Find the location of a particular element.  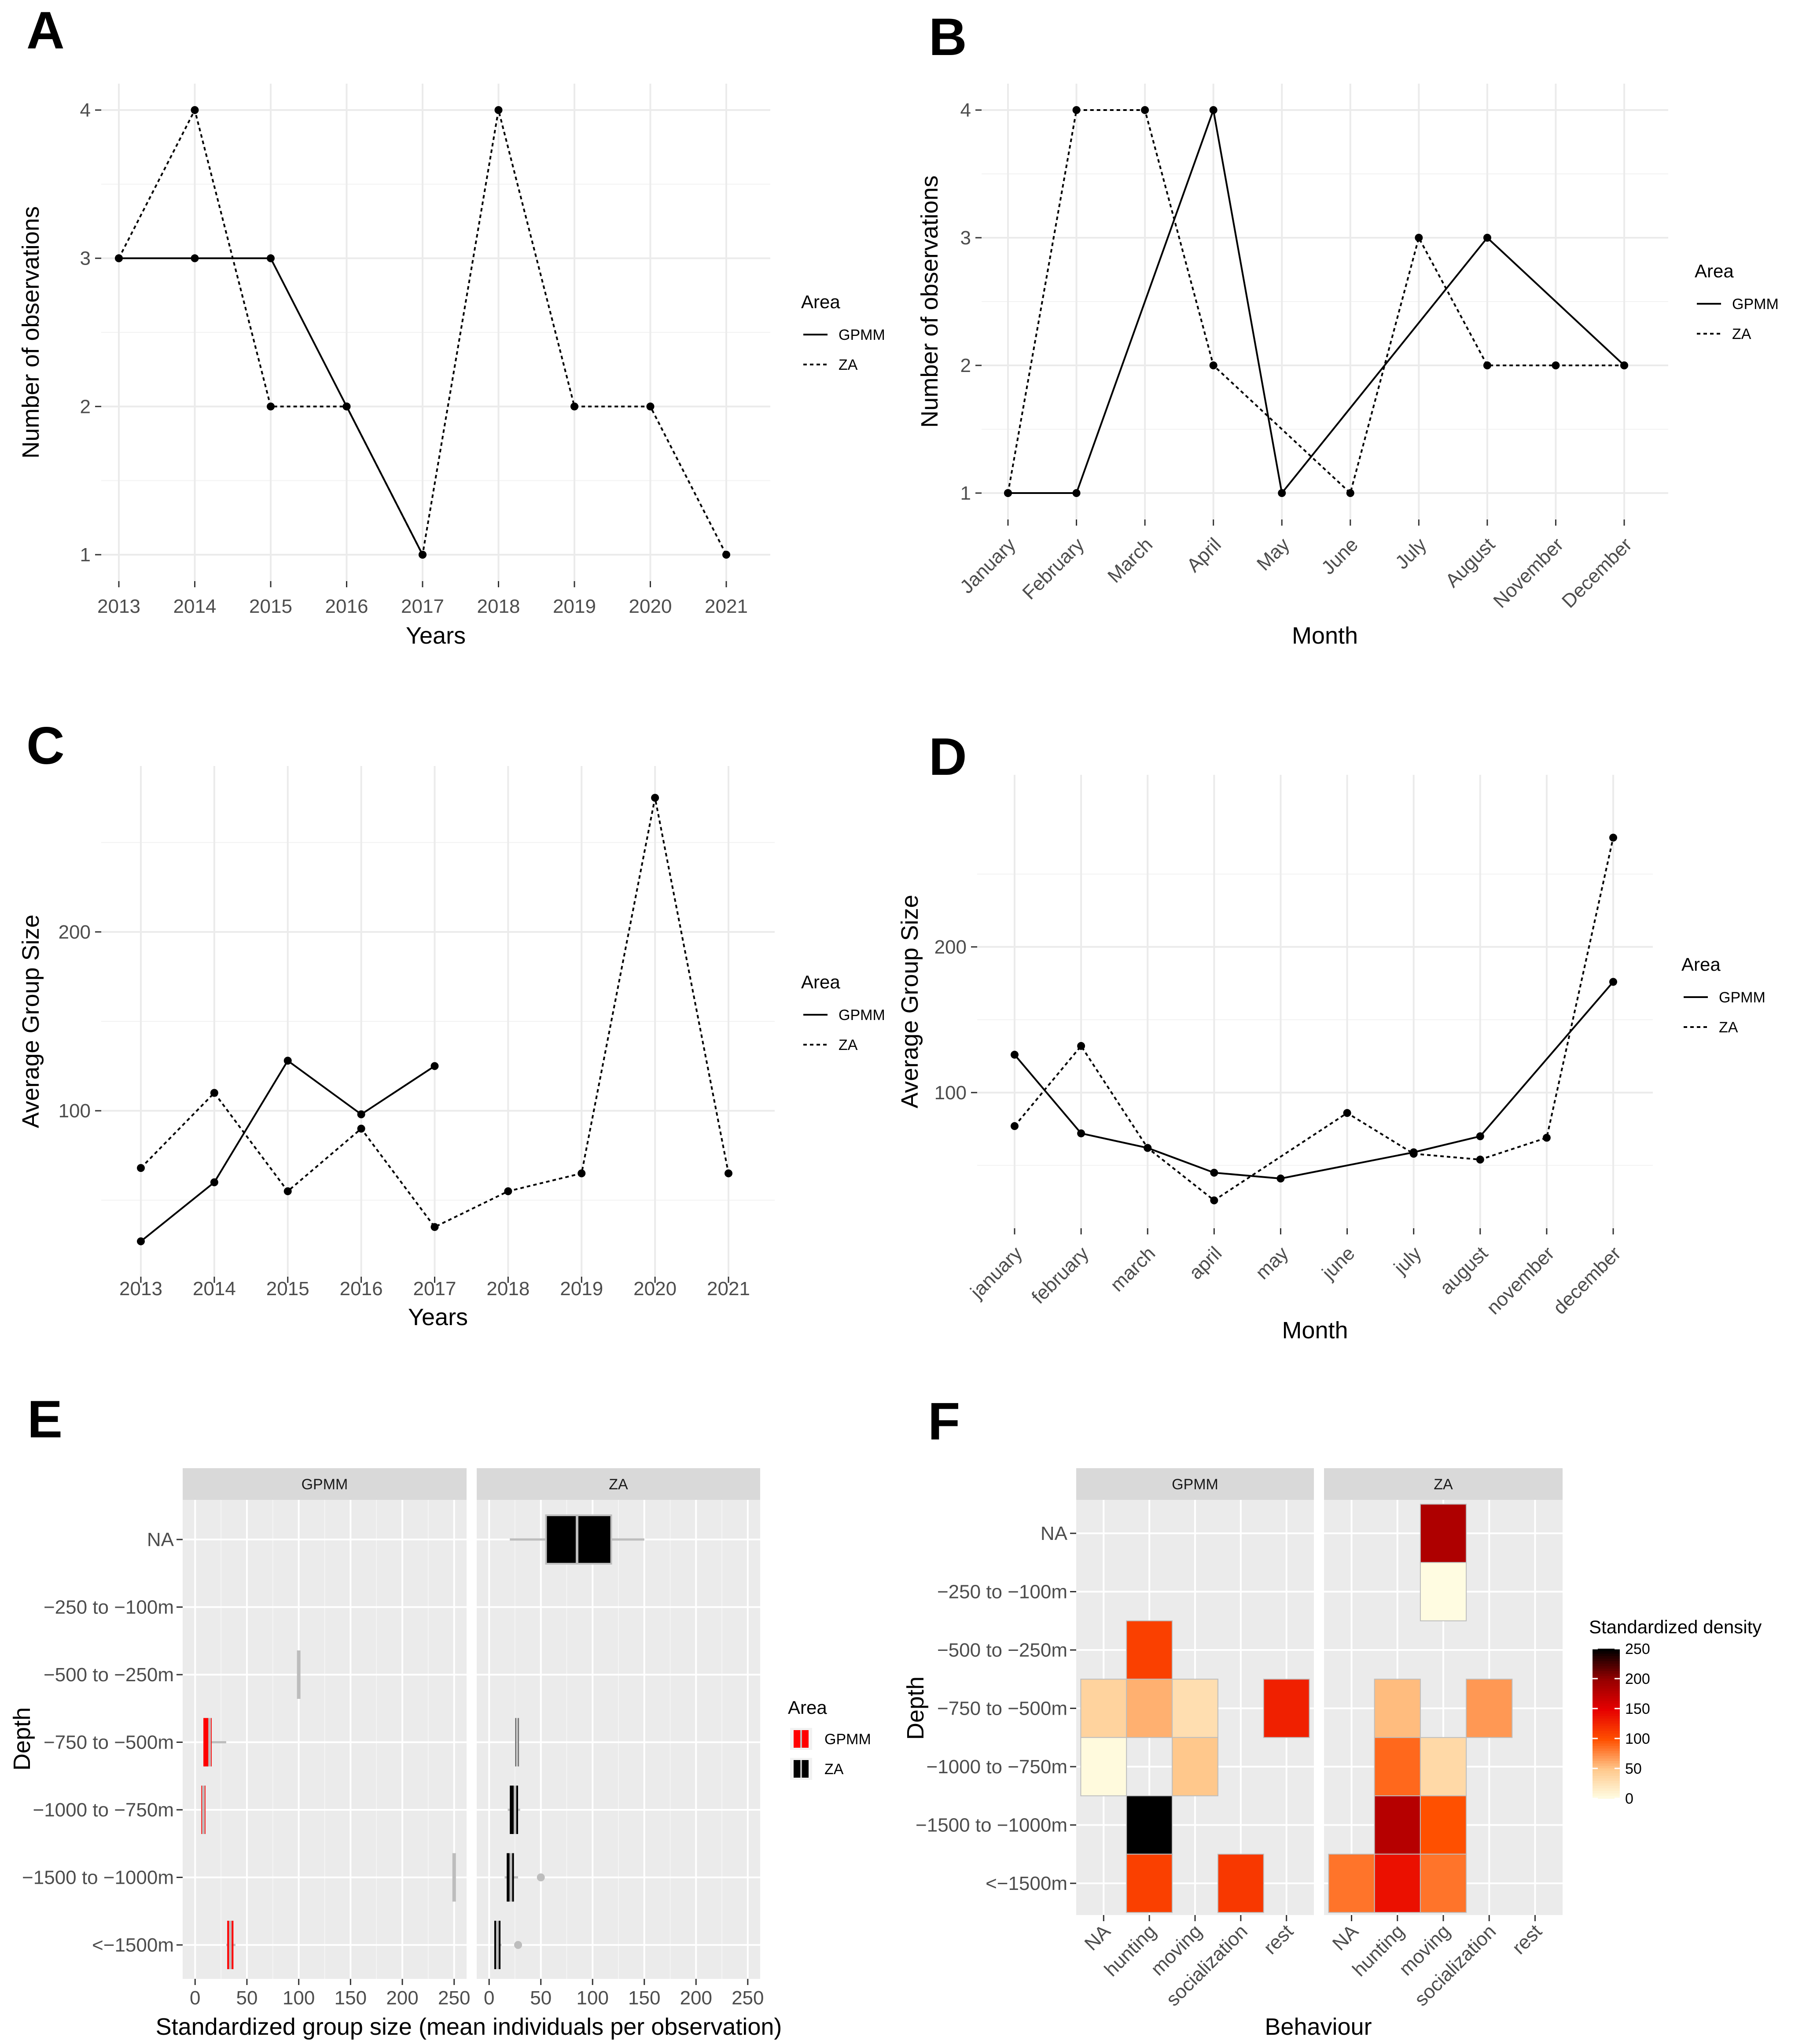

x-tick-label: 2013 is located at coordinates (118, 606).